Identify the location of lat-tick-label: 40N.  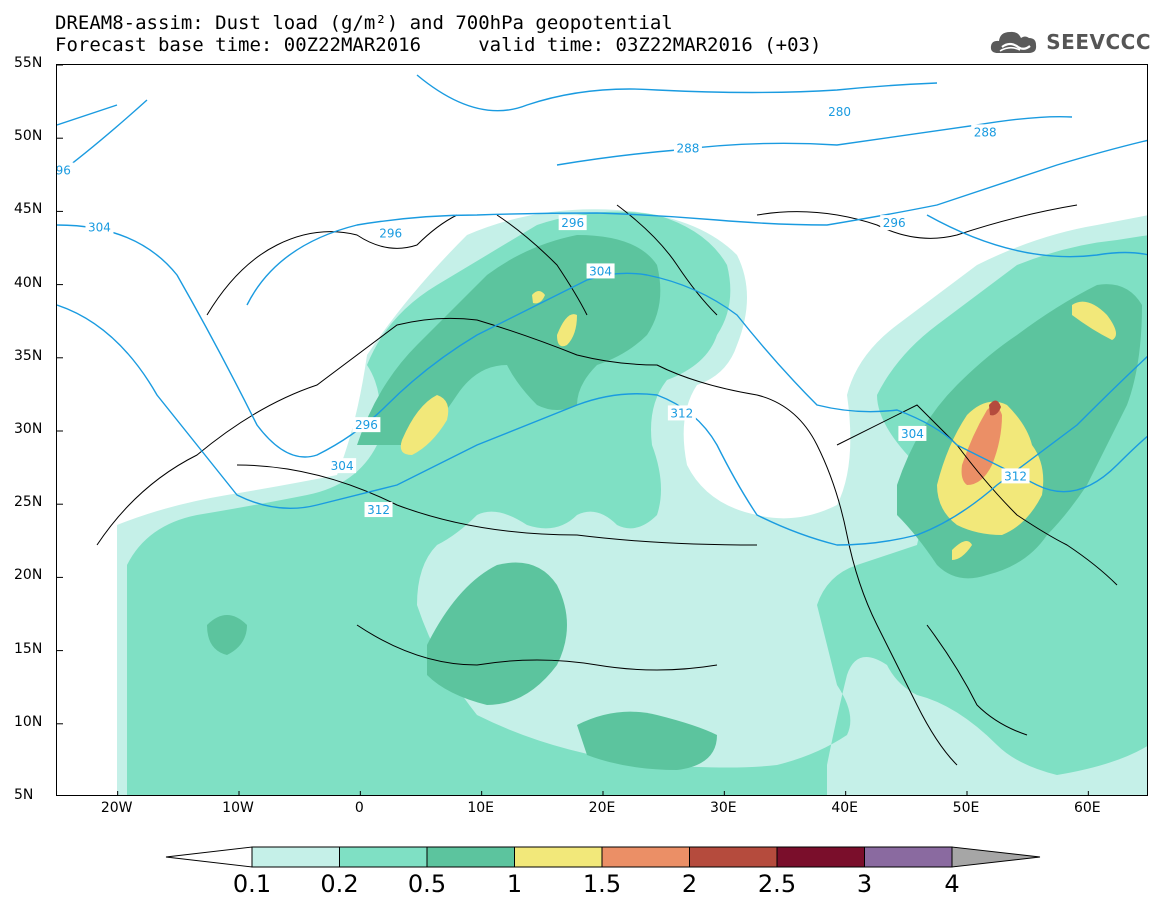
(28, 282).